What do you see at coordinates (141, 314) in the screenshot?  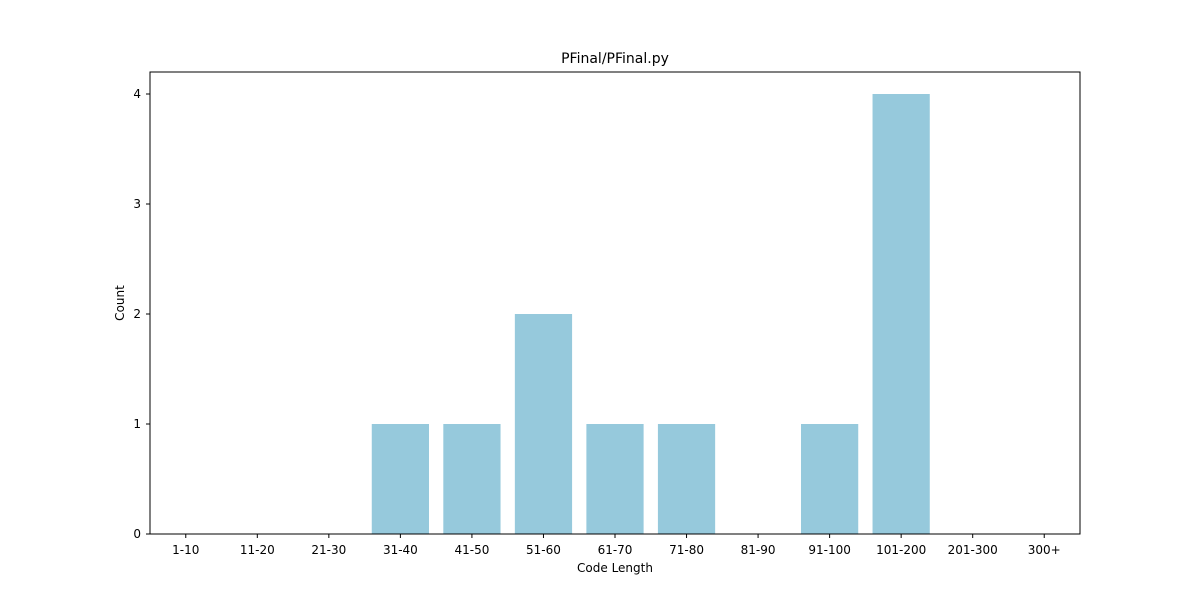 I see `y-axis: 0 1 2 3 4` at bounding box center [141, 314].